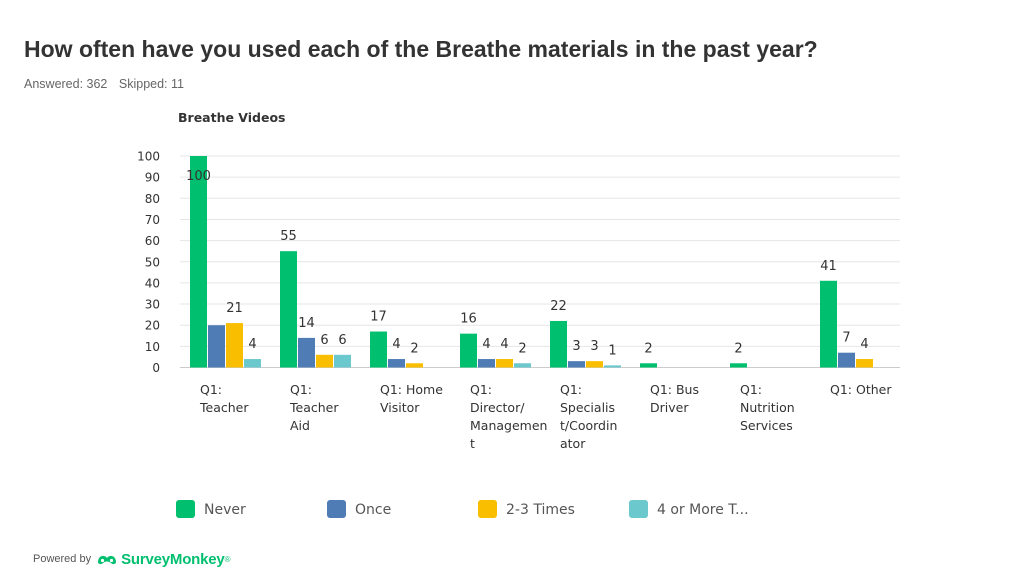  I want to click on y-tick-label: 80, so click(152, 199).